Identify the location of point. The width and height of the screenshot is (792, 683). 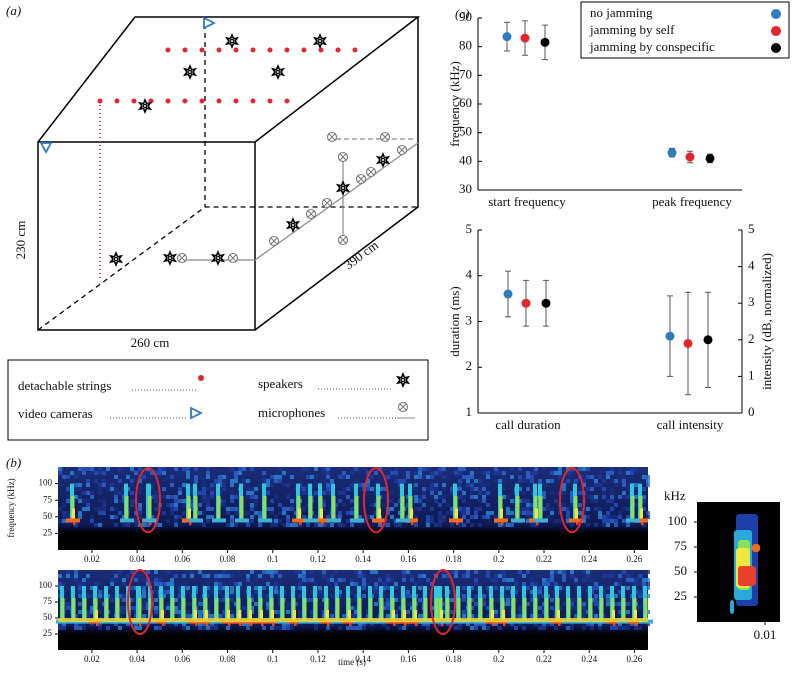
(525, 38).